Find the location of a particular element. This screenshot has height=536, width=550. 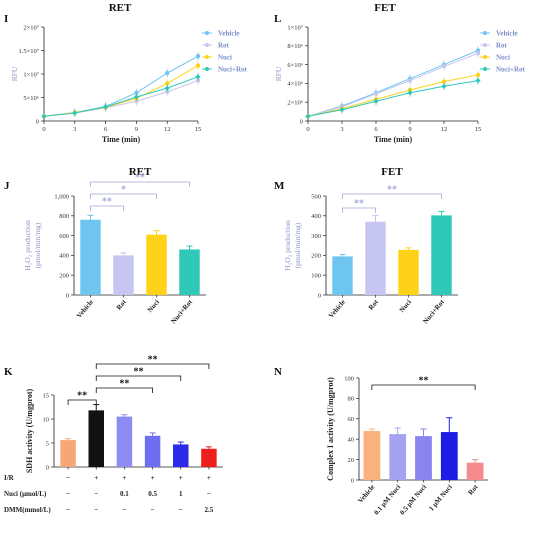

y-tick-label: 2×10⁶ is located at coordinates (295, 103).